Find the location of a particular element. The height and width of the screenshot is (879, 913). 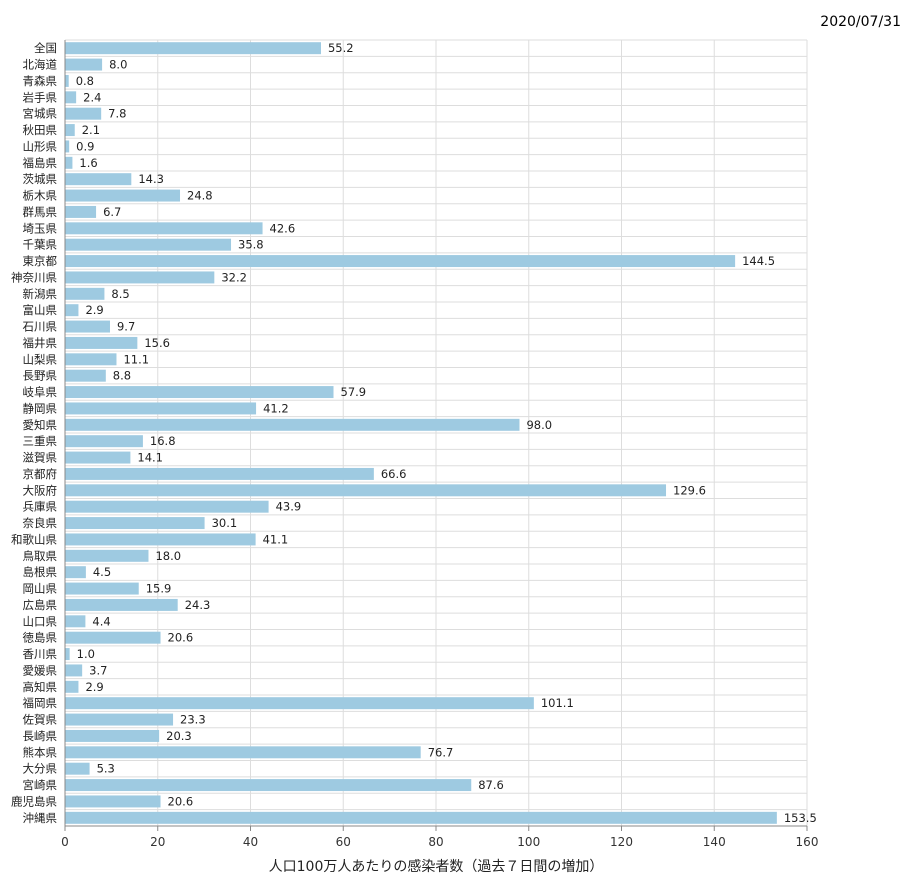

bar-value-label: 18.0 is located at coordinates (168, 556).